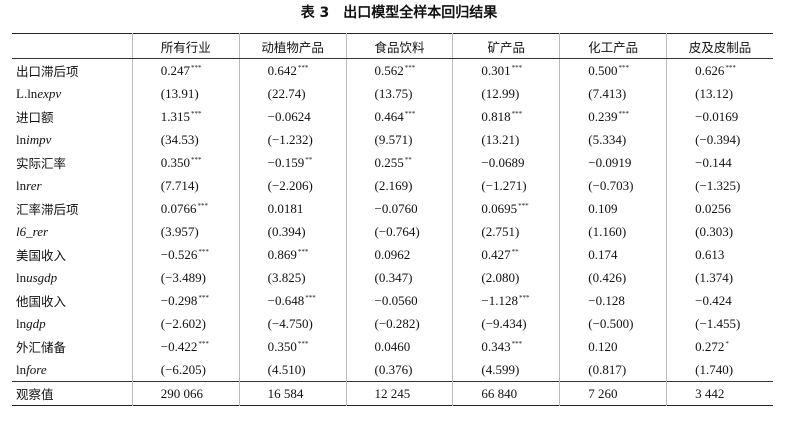 The height and width of the screenshot is (428, 798). Describe the element at coordinates (607, 231) in the screenshot. I see `cell-value: (1.160)` at that location.